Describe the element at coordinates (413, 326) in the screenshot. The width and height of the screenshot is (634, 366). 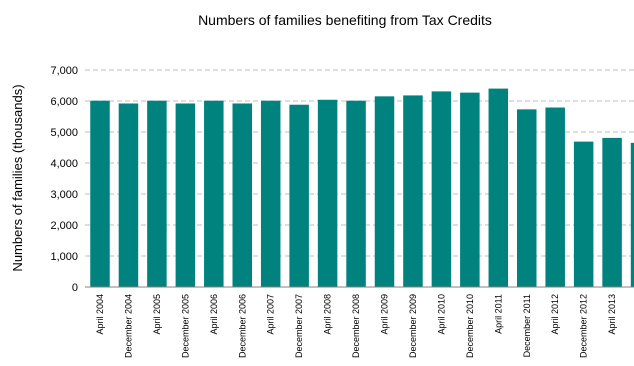
I see `x-tick-label: December 2009` at that location.